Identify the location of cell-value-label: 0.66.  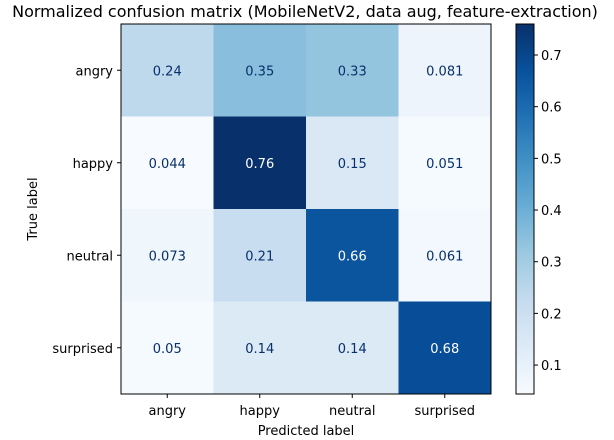
(352, 256).